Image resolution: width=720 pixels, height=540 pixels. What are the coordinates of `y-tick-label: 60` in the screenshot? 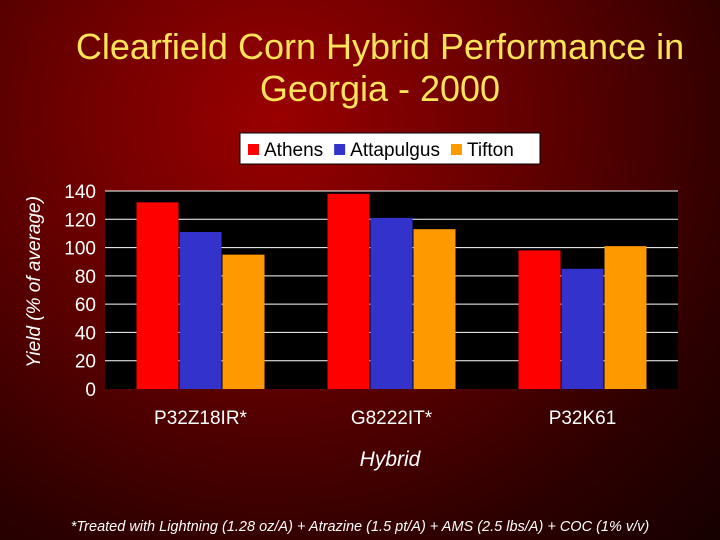 It's located at (85, 305).